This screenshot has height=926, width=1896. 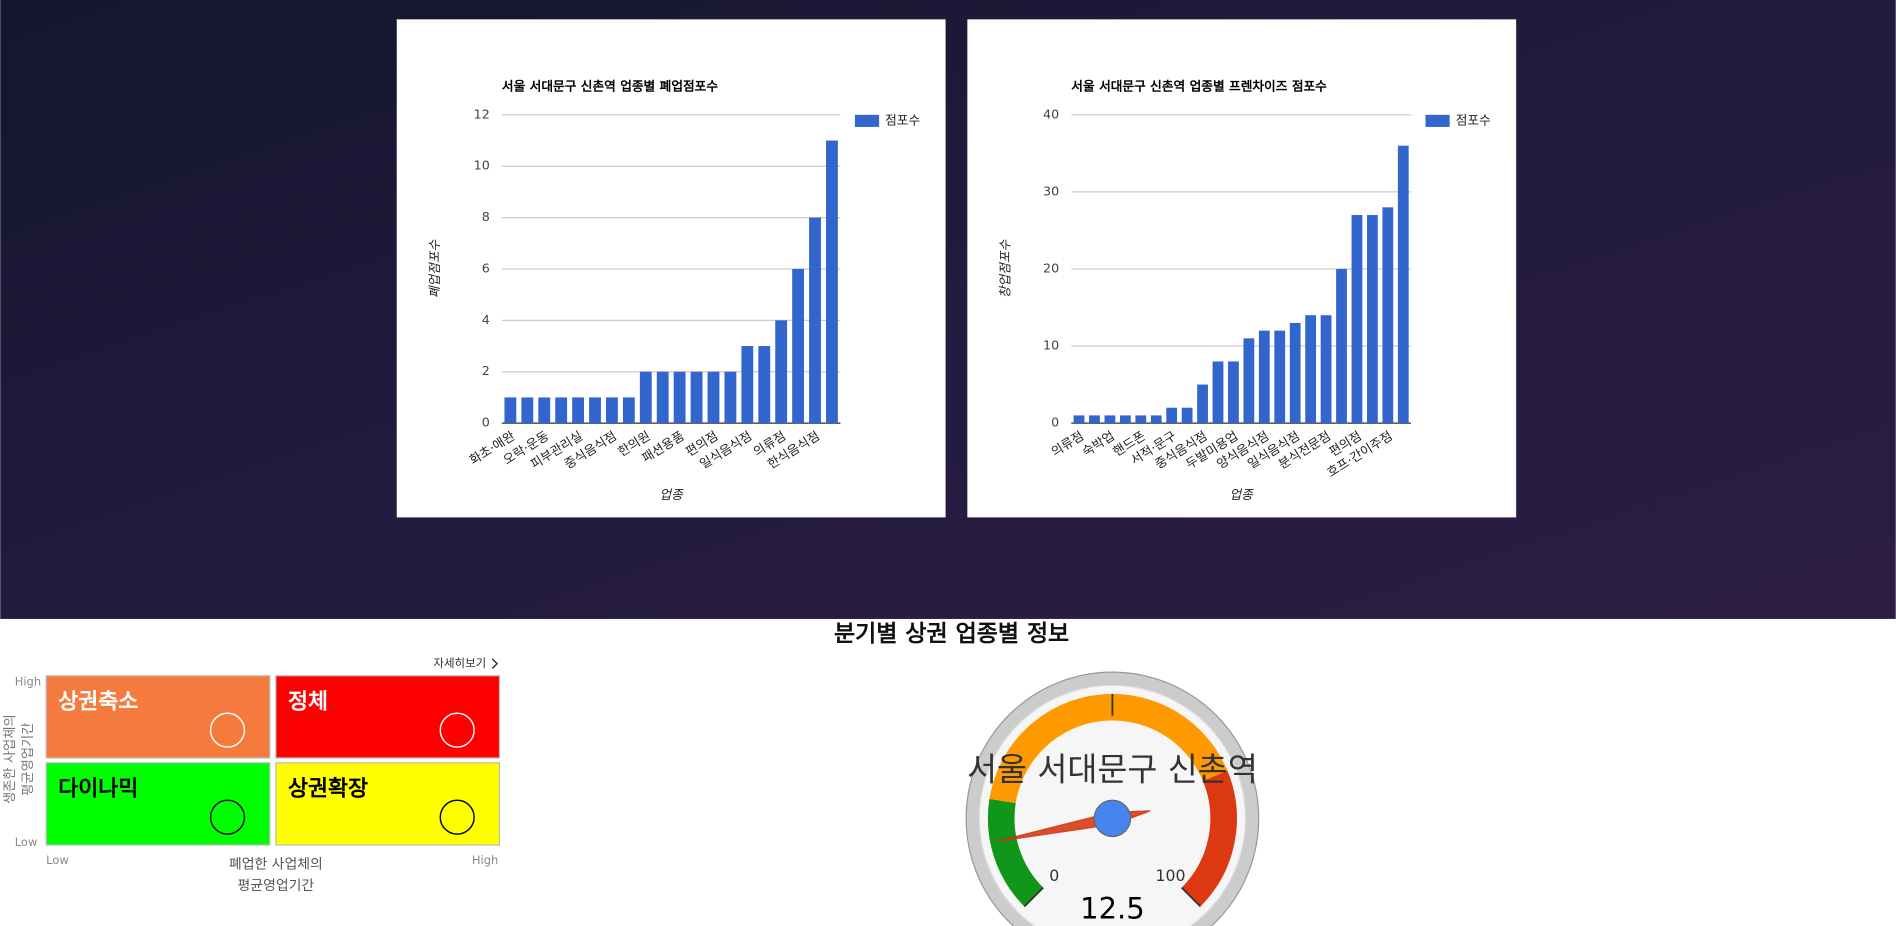 What do you see at coordinates (328, 788) in the screenshot?
I see `quadrant-label: 상권확장` at bounding box center [328, 788].